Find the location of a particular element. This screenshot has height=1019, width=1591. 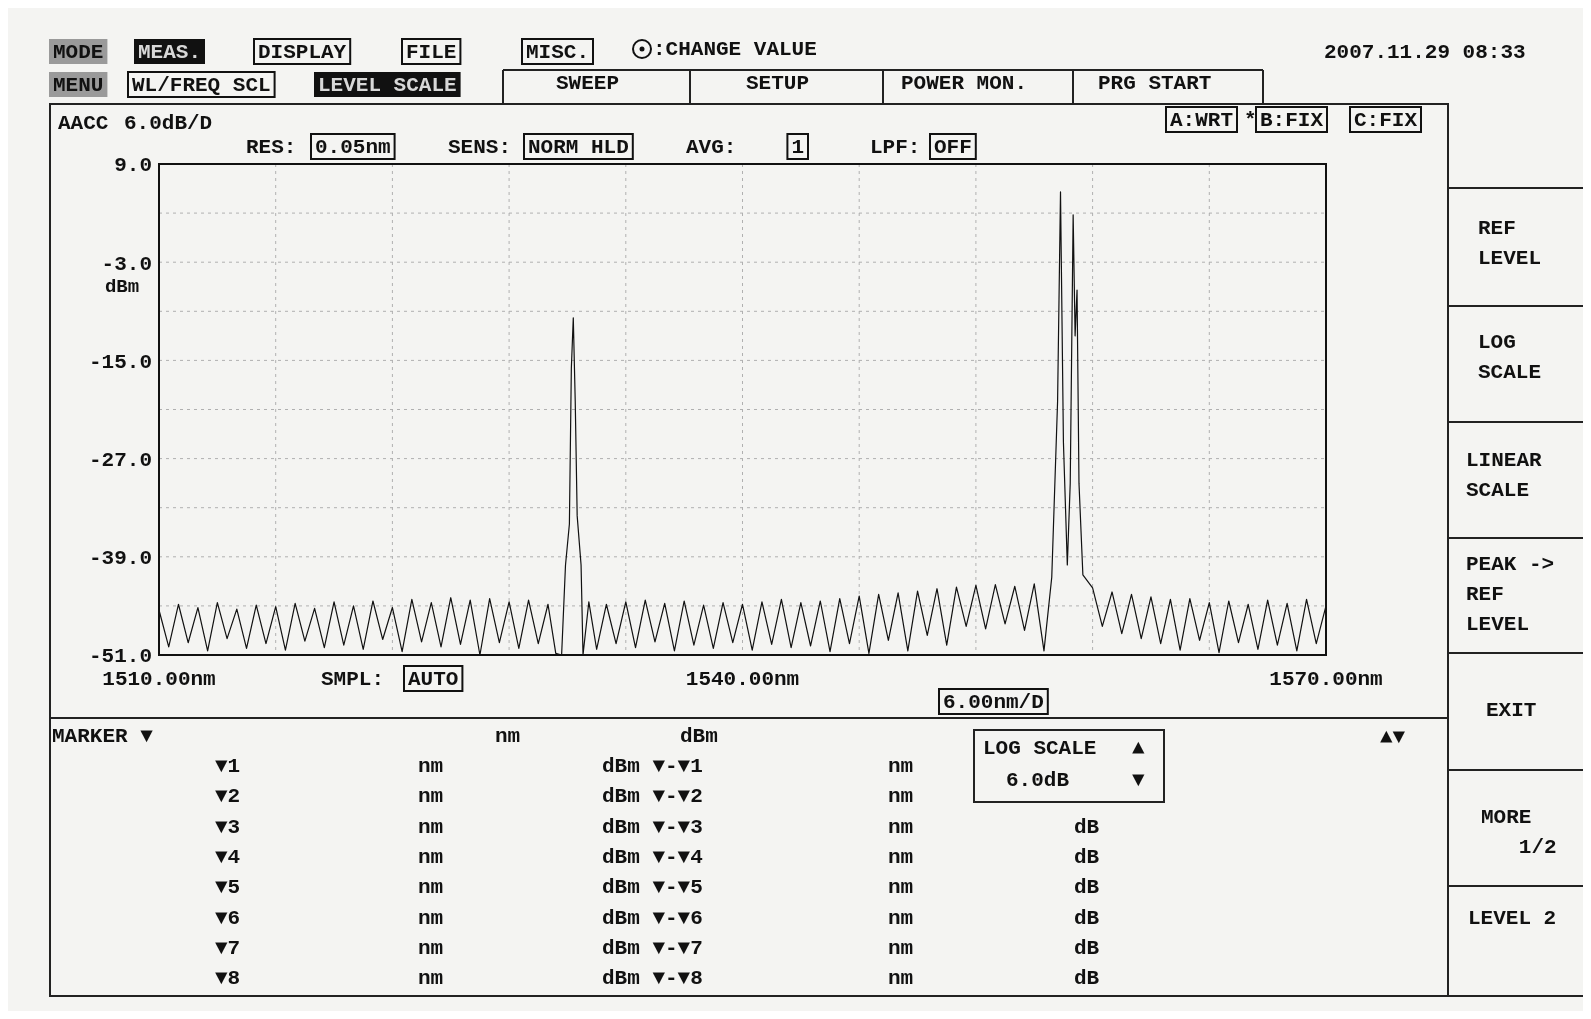

text: ▼2 is located at coordinates (228, 797).